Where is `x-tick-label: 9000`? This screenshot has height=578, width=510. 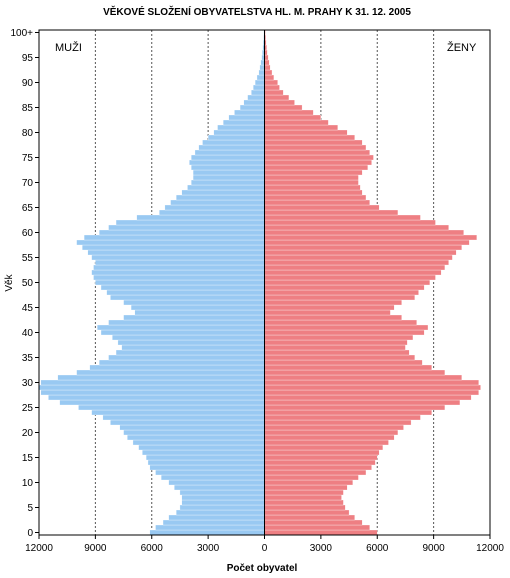
x-tick-label: 9000 is located at coordinates (95, 548).